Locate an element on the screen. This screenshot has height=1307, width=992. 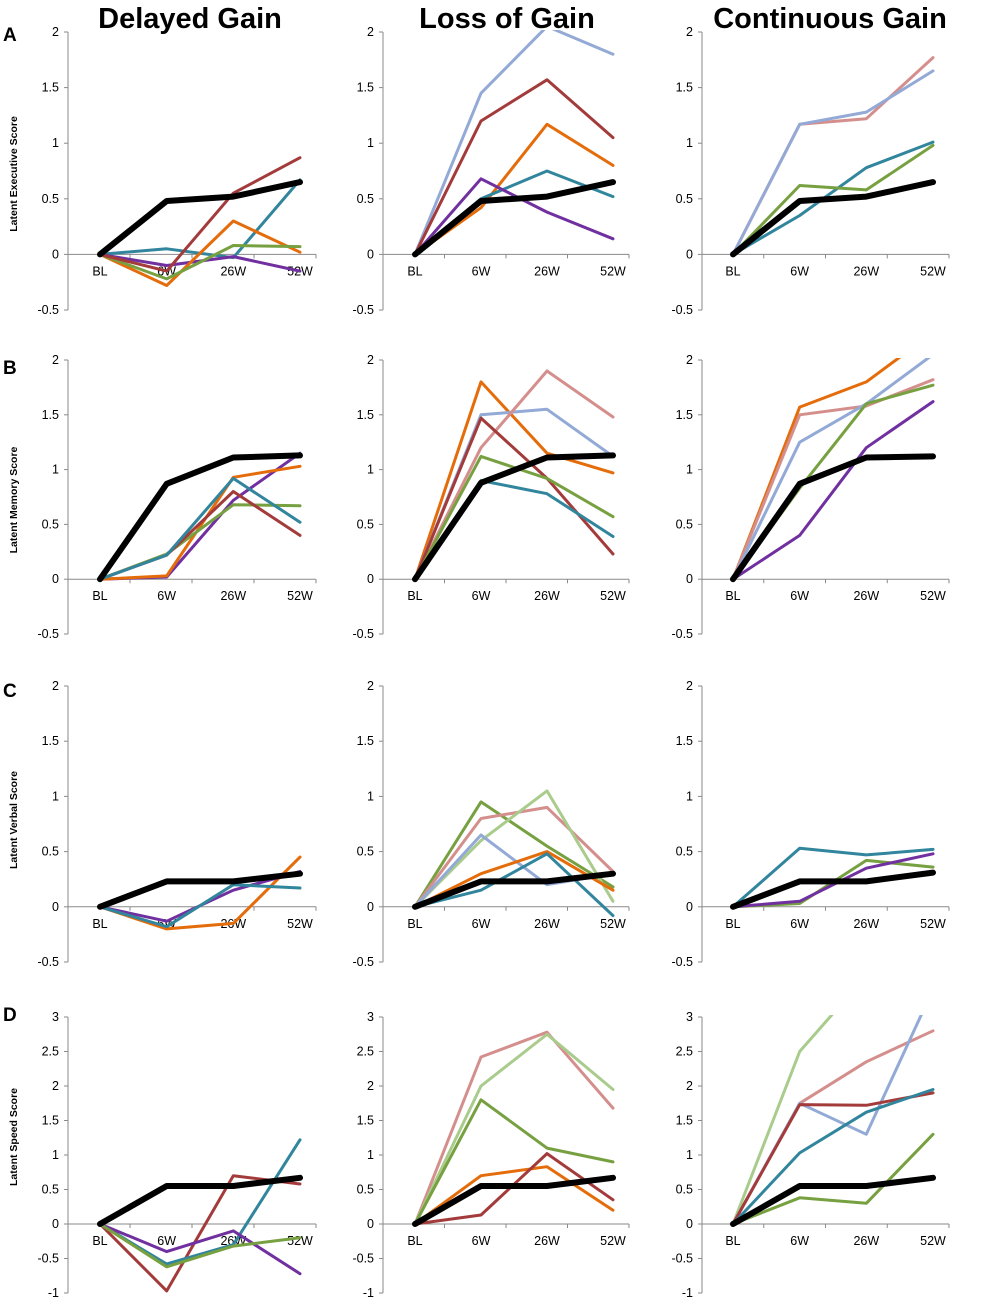
column-title-delayed-gain: Delayed Gain is located at coordinates (190, 19).